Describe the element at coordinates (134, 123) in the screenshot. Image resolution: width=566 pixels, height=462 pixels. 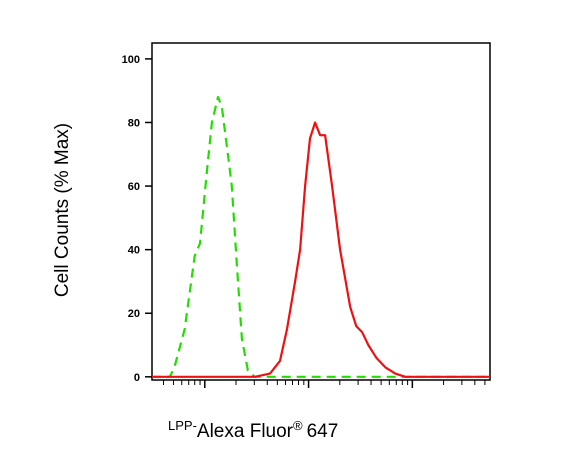
I see `y-tick-label: 80` at that location.